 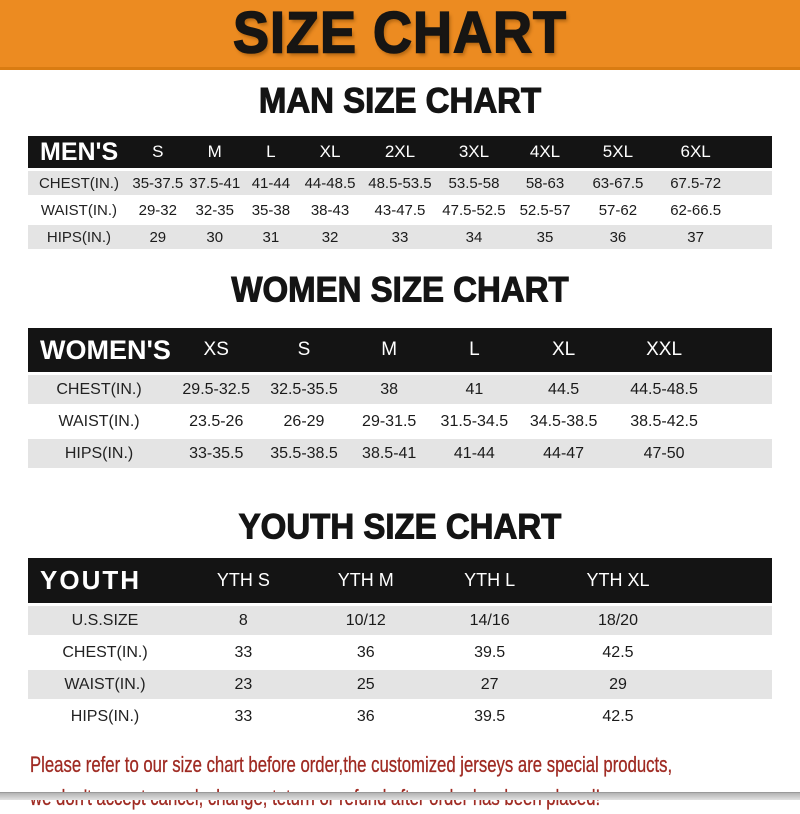 What do you see at coordinates (564, 421) in the screenshot?
I see `size-value-cell: 34.5-38.5` at bounding box center [564, 421].